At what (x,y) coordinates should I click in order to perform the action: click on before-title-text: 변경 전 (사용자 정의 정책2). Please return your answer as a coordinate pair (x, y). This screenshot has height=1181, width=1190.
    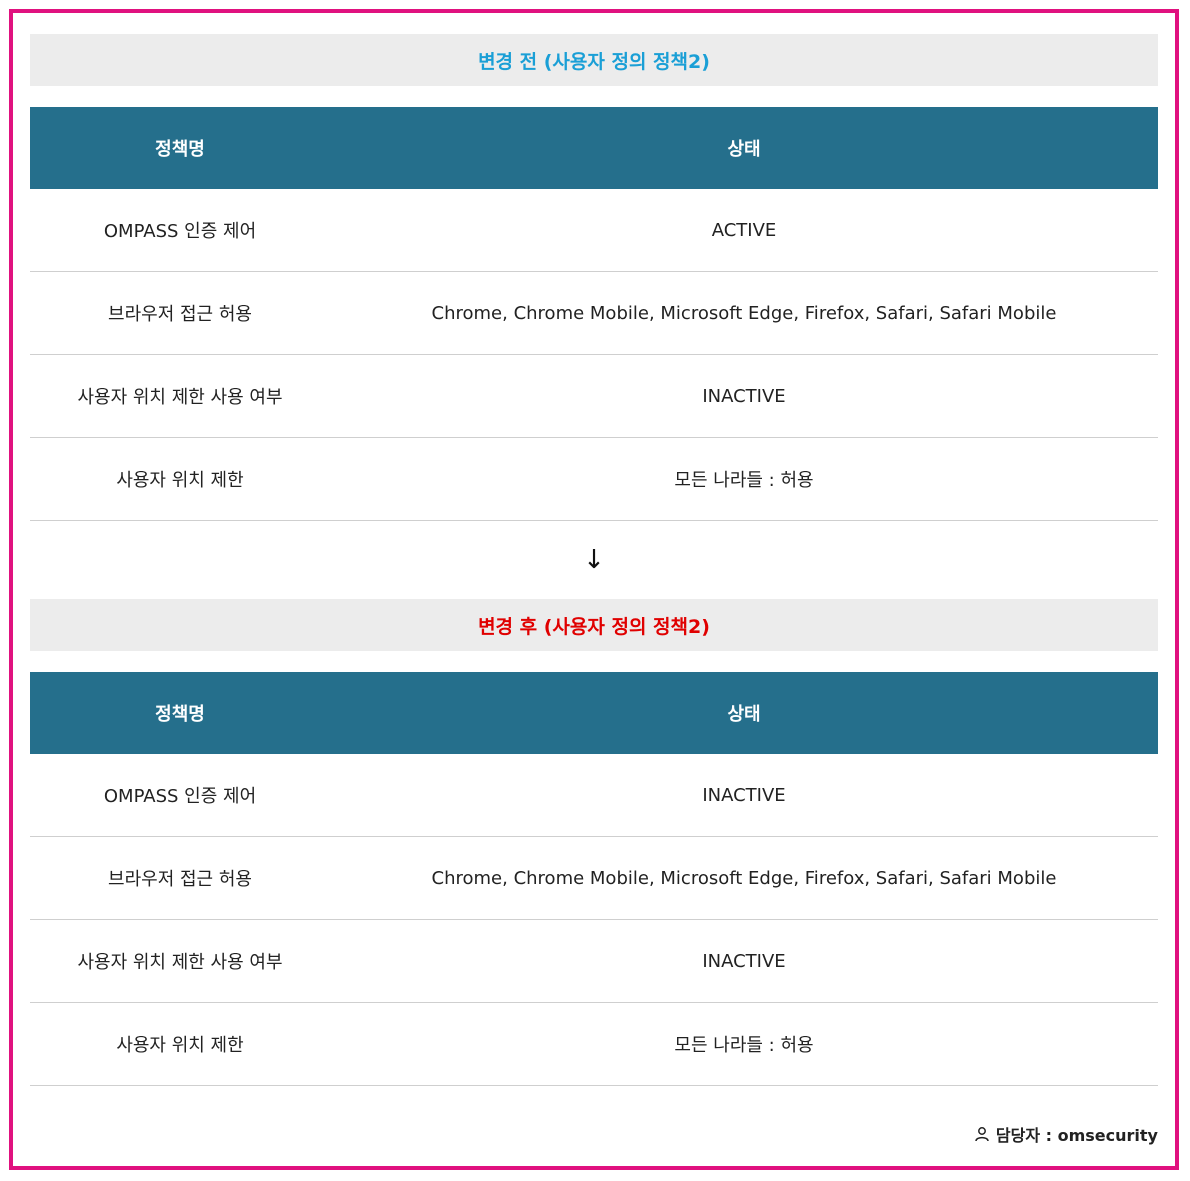
    Looking at the image, I should click on (594, 61).